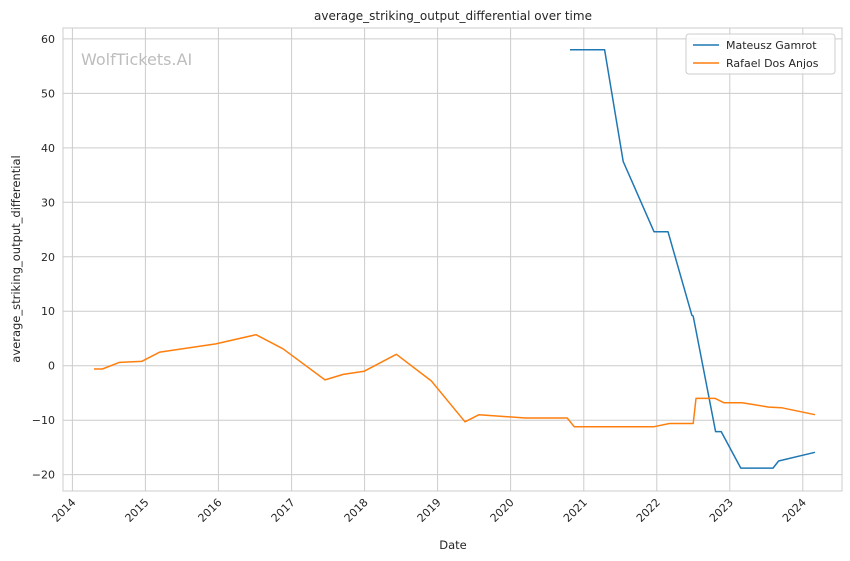  What do you see at coordinates (772, 63) in the screenshot?
I see `legend-label-rafael-dos-anjos: Rafael Dos Anjos` at bounding box center [772, 63].